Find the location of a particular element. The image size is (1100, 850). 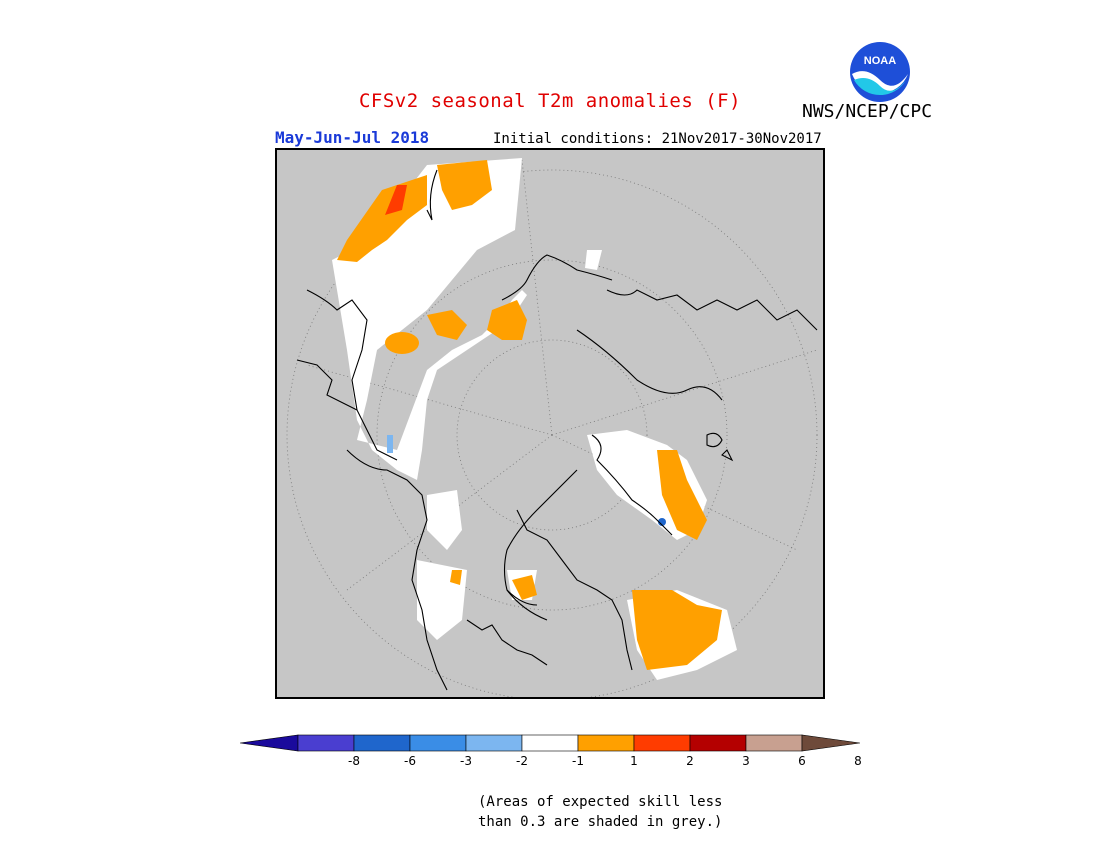

colorbar-tick-label: 2 is located at coordinates (690, 761).